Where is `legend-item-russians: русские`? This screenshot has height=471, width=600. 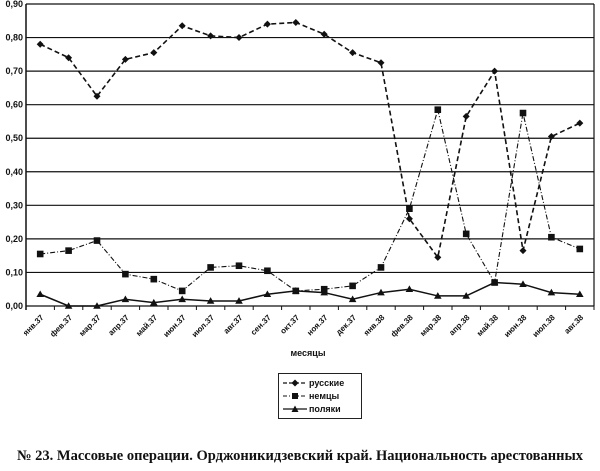 legend-item-russians: русские is located at coordinates (313, 382).